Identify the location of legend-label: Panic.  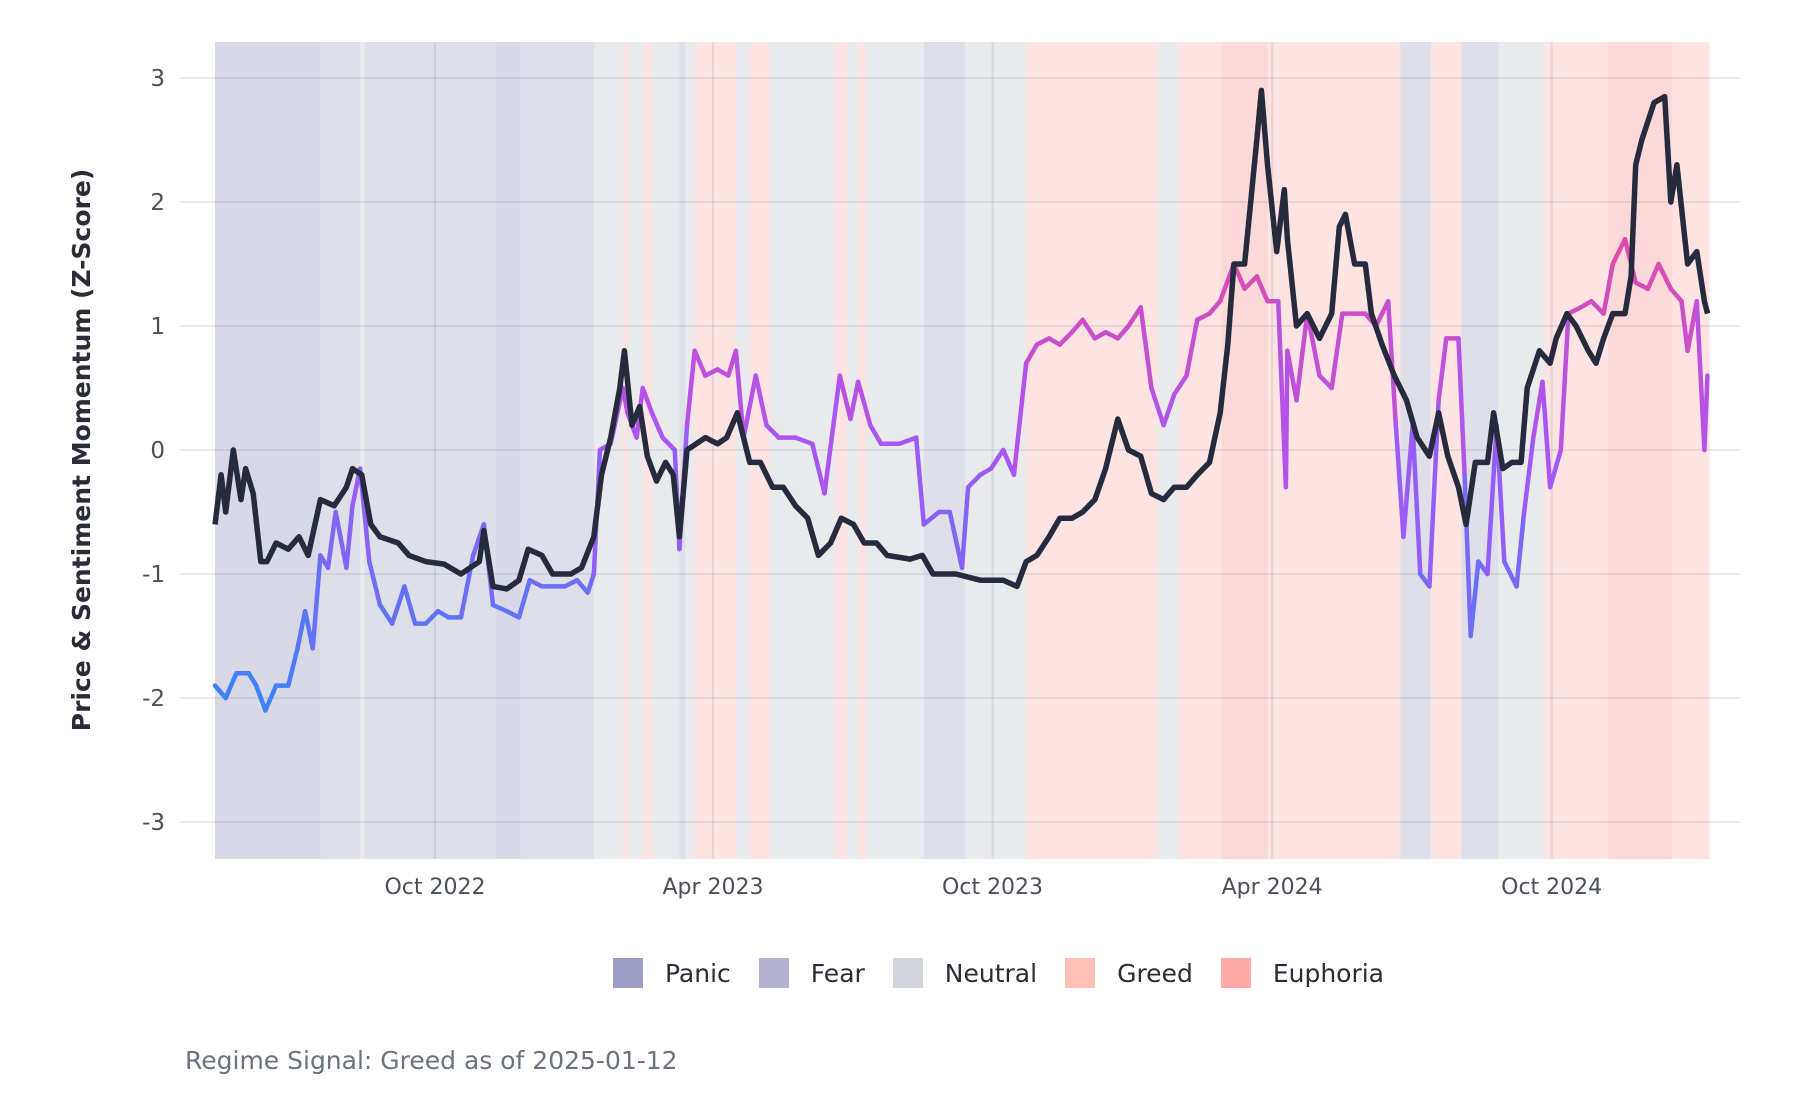
(697, 973).